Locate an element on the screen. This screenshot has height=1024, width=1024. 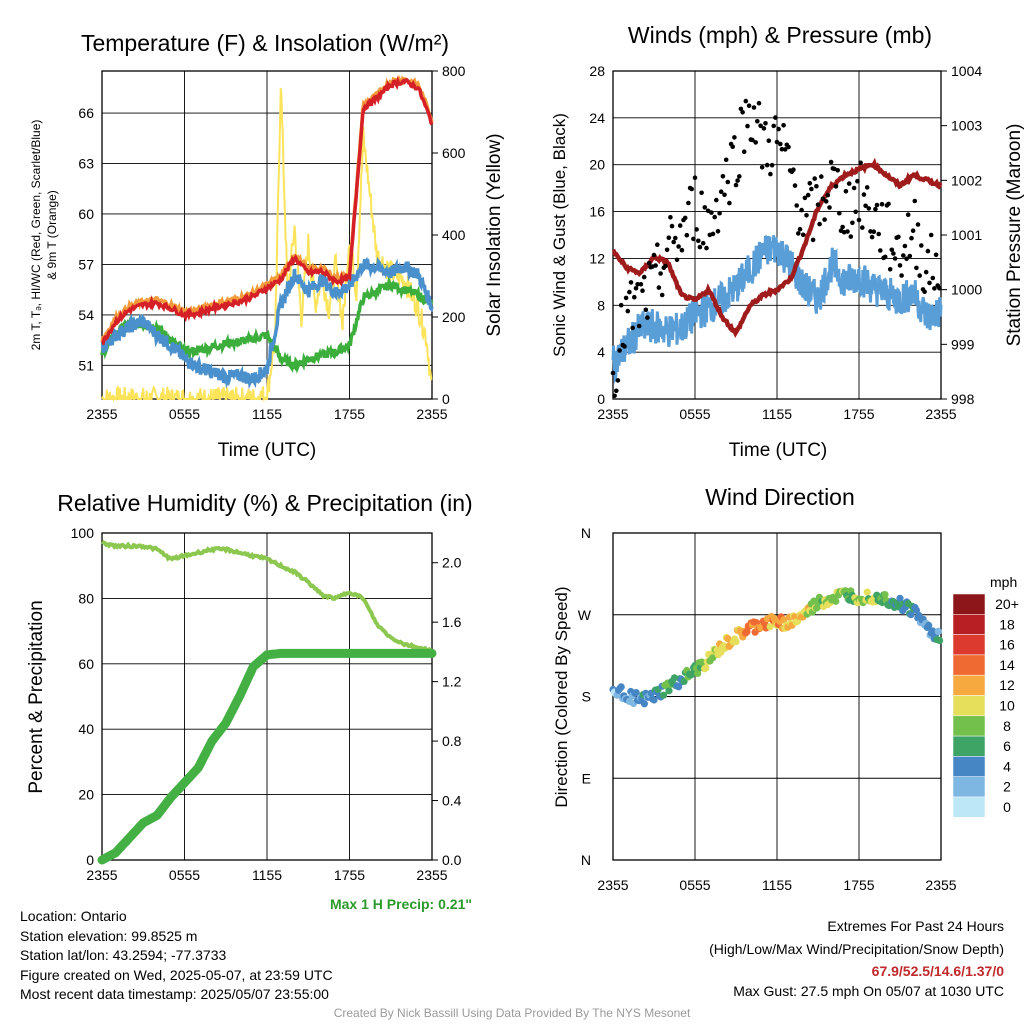
wind-title: Winds (mph) & Pressure (mb) is located at coordinates (780, 35).